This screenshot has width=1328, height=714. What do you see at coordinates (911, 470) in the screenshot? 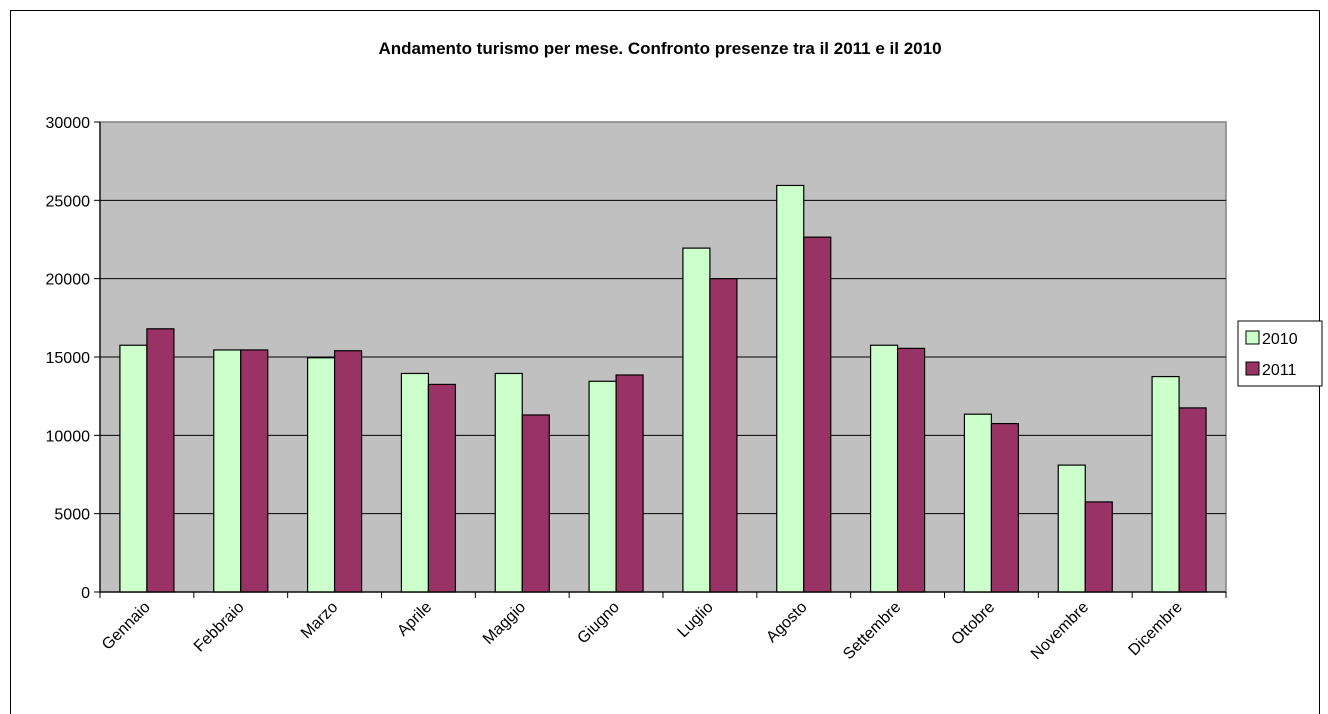
I see `bar-2011-settembre` at bounding box center [911, 470].